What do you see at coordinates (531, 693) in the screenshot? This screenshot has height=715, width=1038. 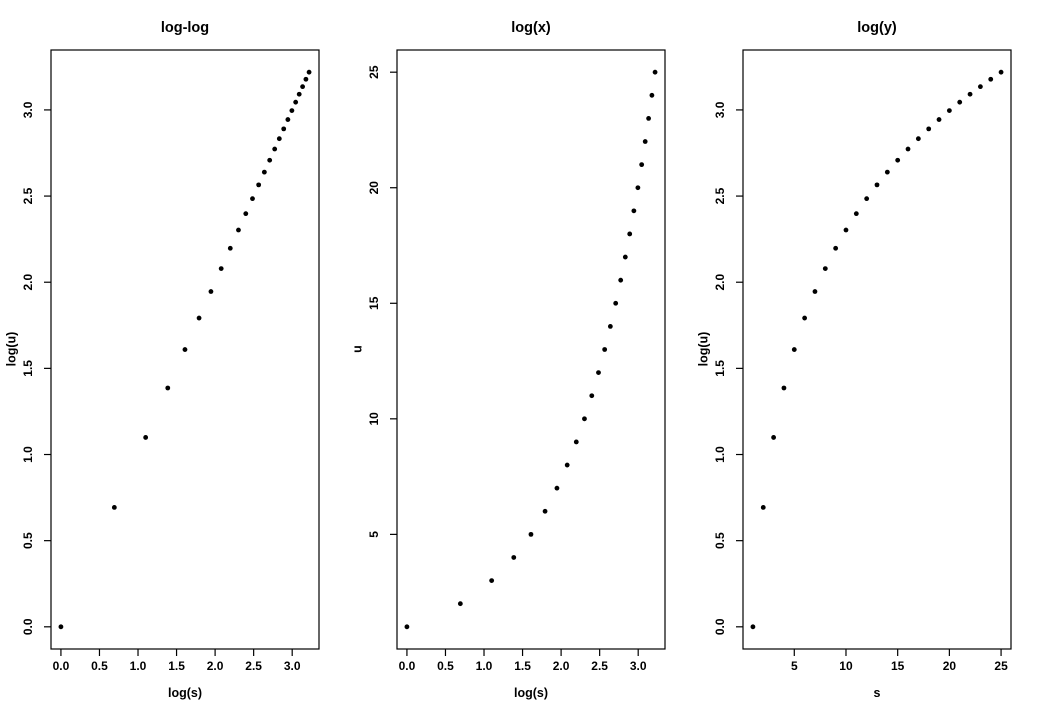 I see `x-axis-label: log(s)` at bounding box center [531, 693].